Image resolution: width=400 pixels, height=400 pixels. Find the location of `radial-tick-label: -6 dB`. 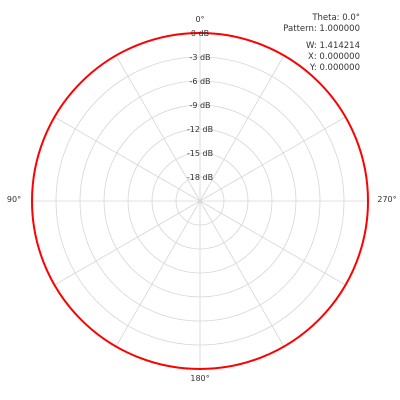

radial-tick-label: -6 dB is located at coordinates (199, 81).